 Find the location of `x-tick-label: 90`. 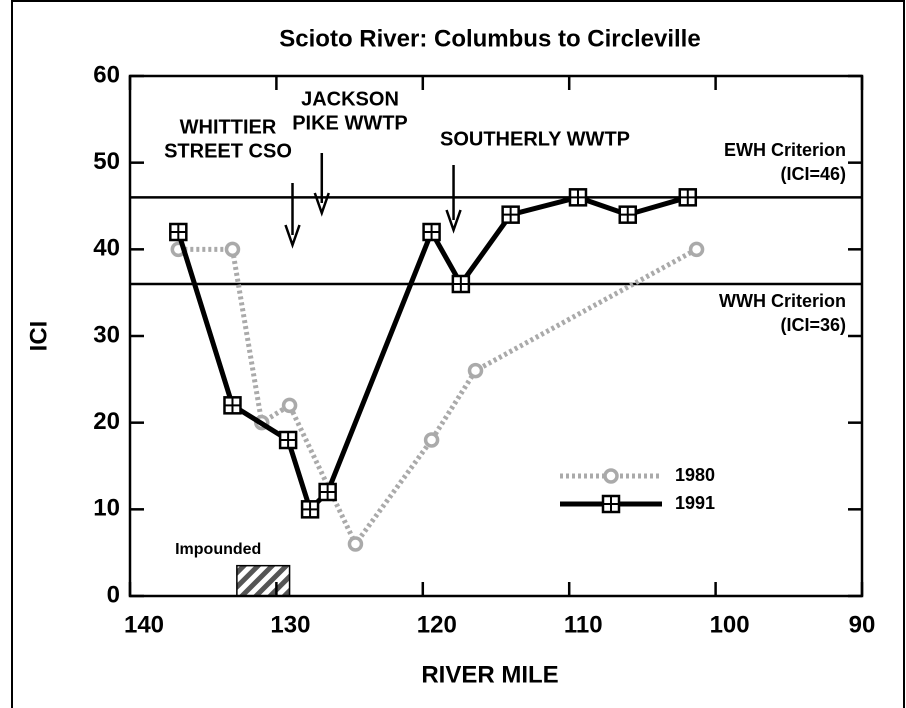

x-tick-label: 90 is located at coordinates (862, 624).